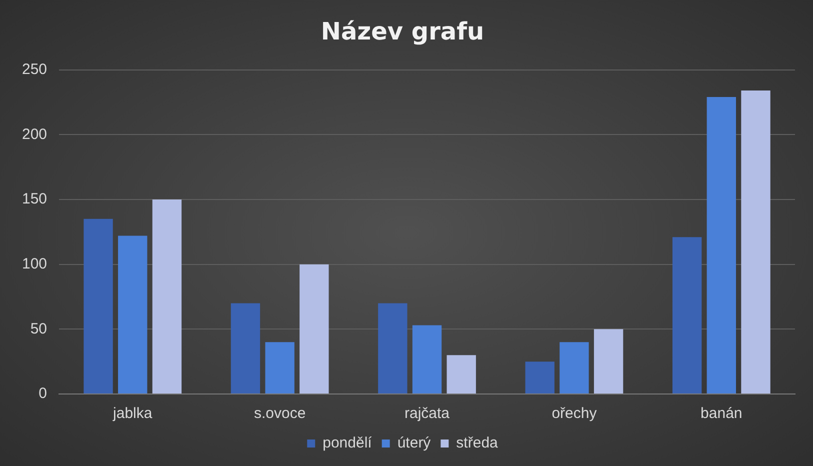 Image resolution: width=813 pixels, height=466 pixels. What do you see at coordinates (280, 413) in the screenshot?
I see `x-tick-label: s.ovoce` at bounding box center [280, 413].